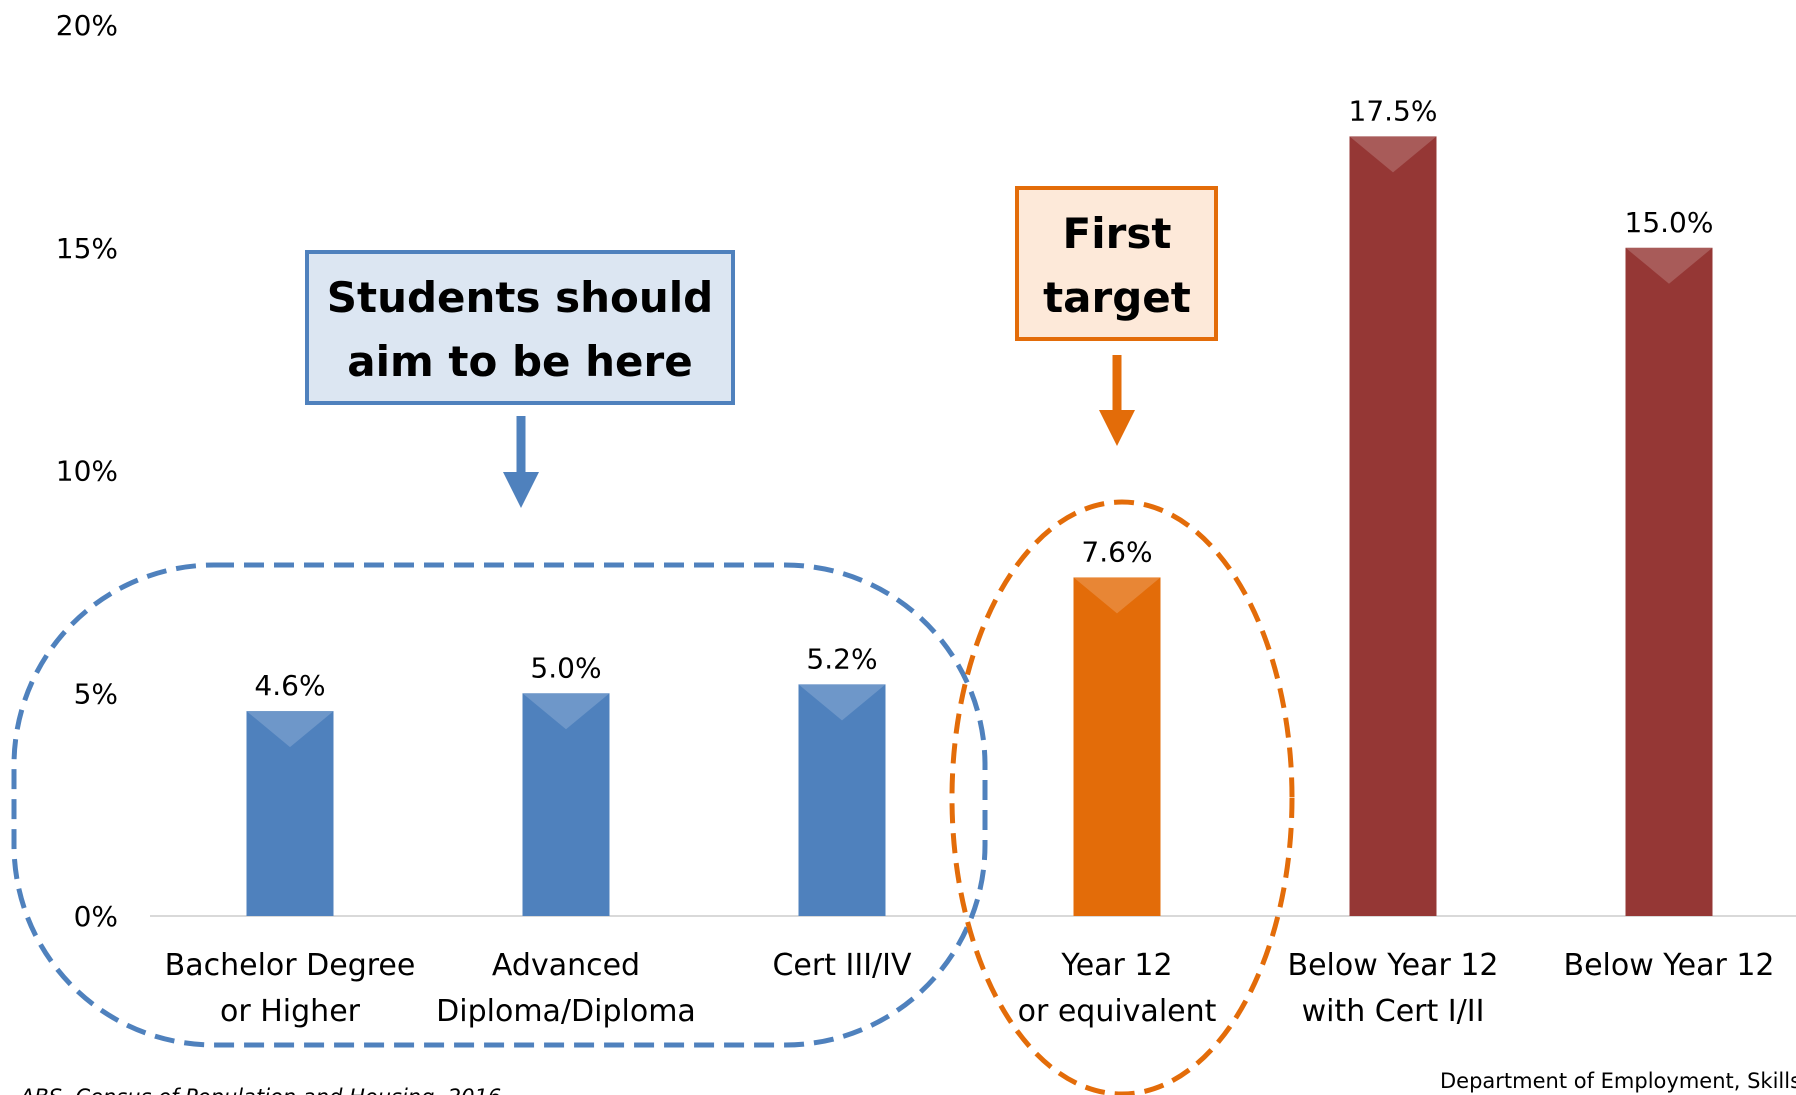  Describe the element at coordinates (1117, 1011) in the screenshot. I see `x-tick-label: or equivalent` at that location.